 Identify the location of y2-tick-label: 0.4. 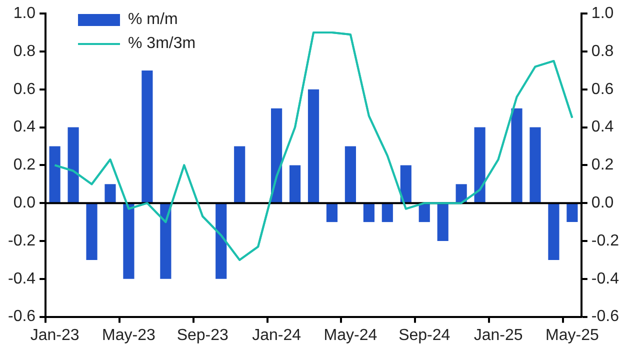
(602, 127).